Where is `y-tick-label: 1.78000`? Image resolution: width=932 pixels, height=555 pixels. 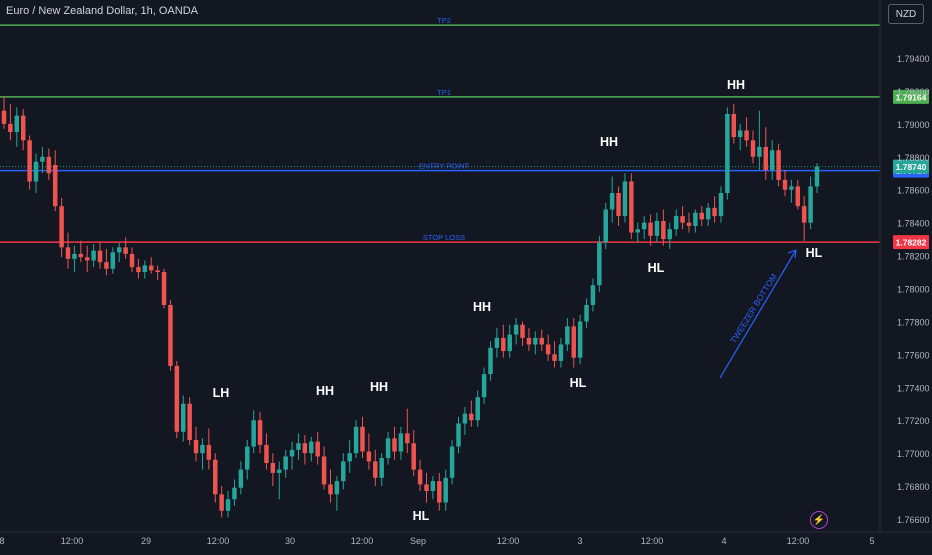
y-tick-label: 1.78000 is located at coordinates (913, 290).